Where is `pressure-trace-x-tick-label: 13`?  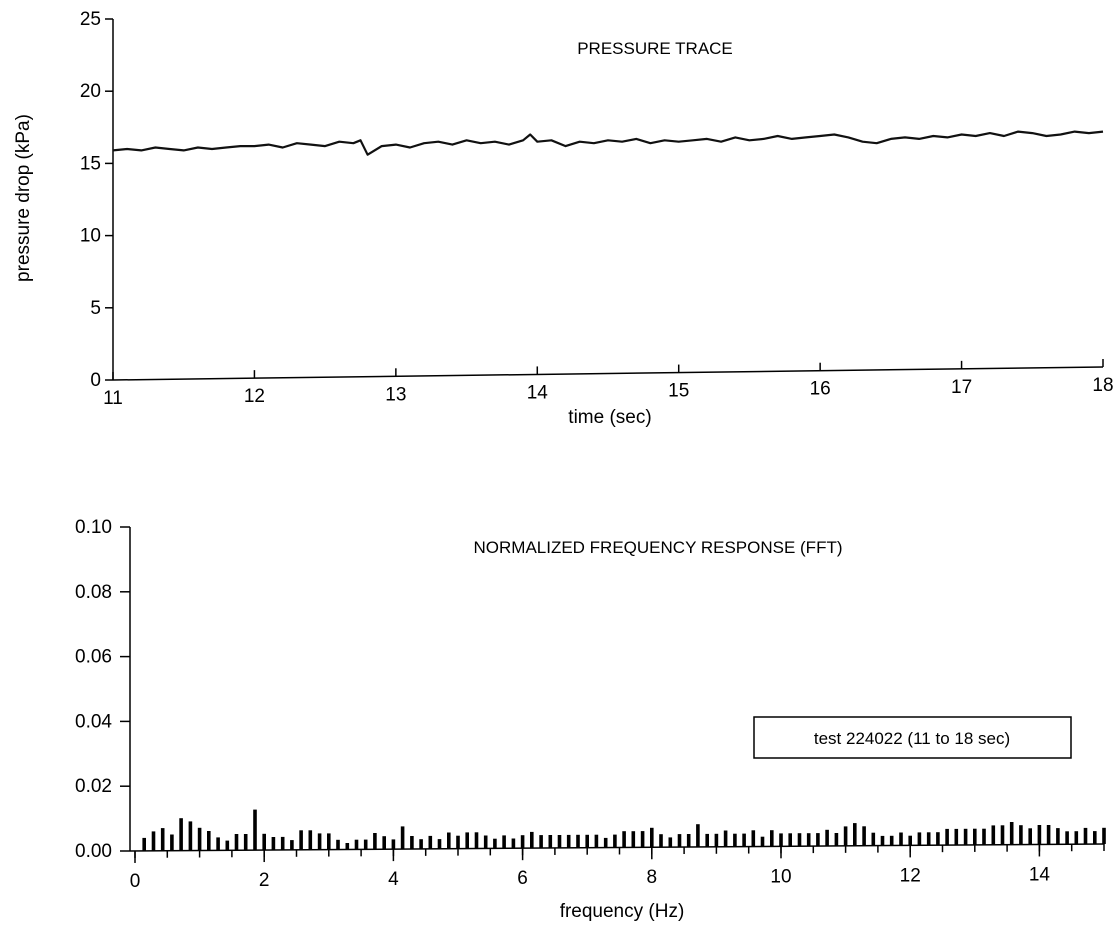
pressure-trace-x-tick-label: 13 is located at coordinates (395, 394).